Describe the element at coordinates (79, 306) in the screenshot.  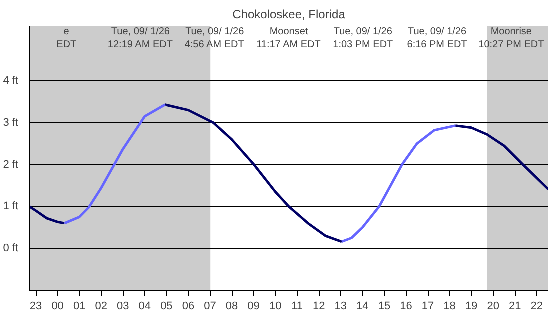
I see `x-tick-label: 01` at that location.